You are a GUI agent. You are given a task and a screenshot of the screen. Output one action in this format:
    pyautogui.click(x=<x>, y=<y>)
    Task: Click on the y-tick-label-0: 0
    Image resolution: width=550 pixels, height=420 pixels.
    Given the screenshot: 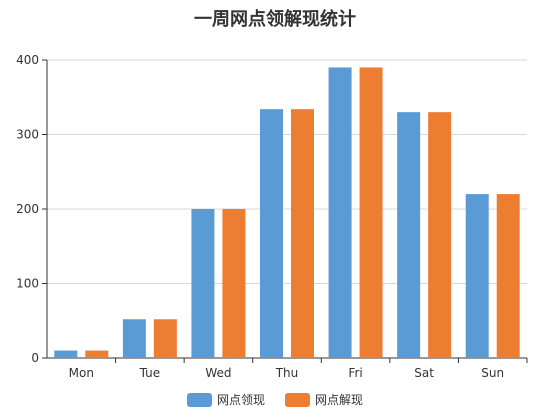 What is the action you would take?
    pyautogui.click(x=35, y=358)
    